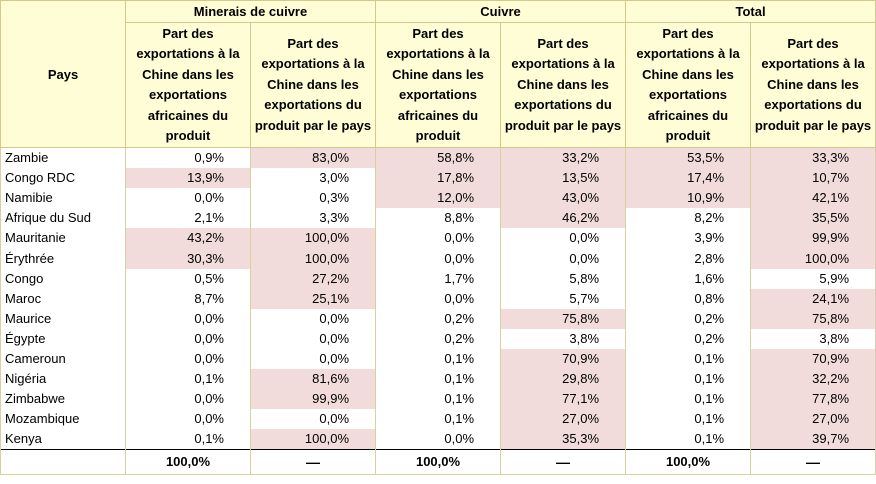 Image resolution: width=876 pixels, height=484 pixels. What do you see at coordinates (63, 218) in the screenshot?
I see `country-cell: Afrique du Sud` at bounding box center [63, 218].